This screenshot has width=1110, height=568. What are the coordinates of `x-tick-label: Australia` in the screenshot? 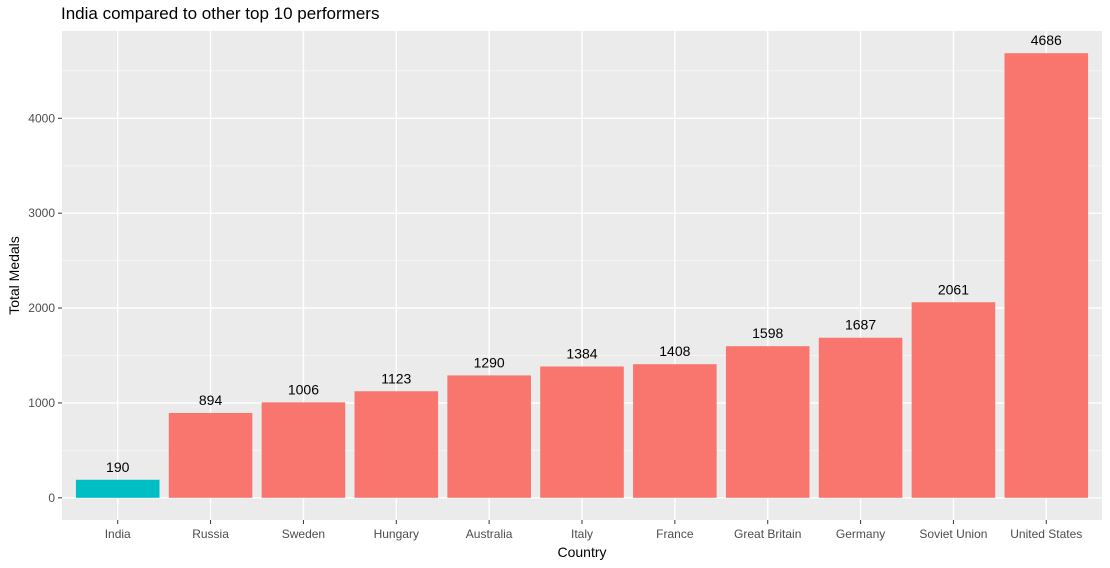 It's located at (489, 534).